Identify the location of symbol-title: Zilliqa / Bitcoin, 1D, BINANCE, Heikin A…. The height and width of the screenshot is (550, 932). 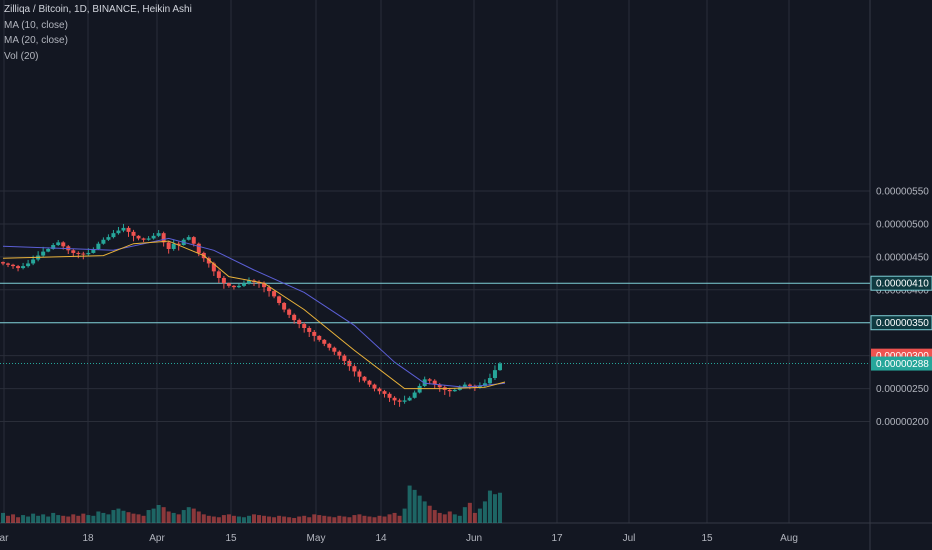
(98, 9).